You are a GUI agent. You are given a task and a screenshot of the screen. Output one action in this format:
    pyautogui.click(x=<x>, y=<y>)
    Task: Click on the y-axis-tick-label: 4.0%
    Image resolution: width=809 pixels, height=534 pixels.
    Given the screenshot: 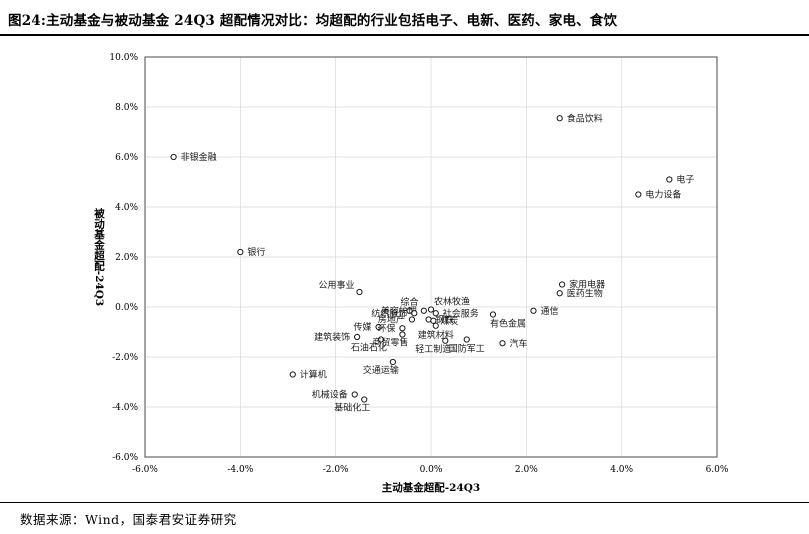 What is the action you would take?
    pyautogui.click(x=126, y=208)
    